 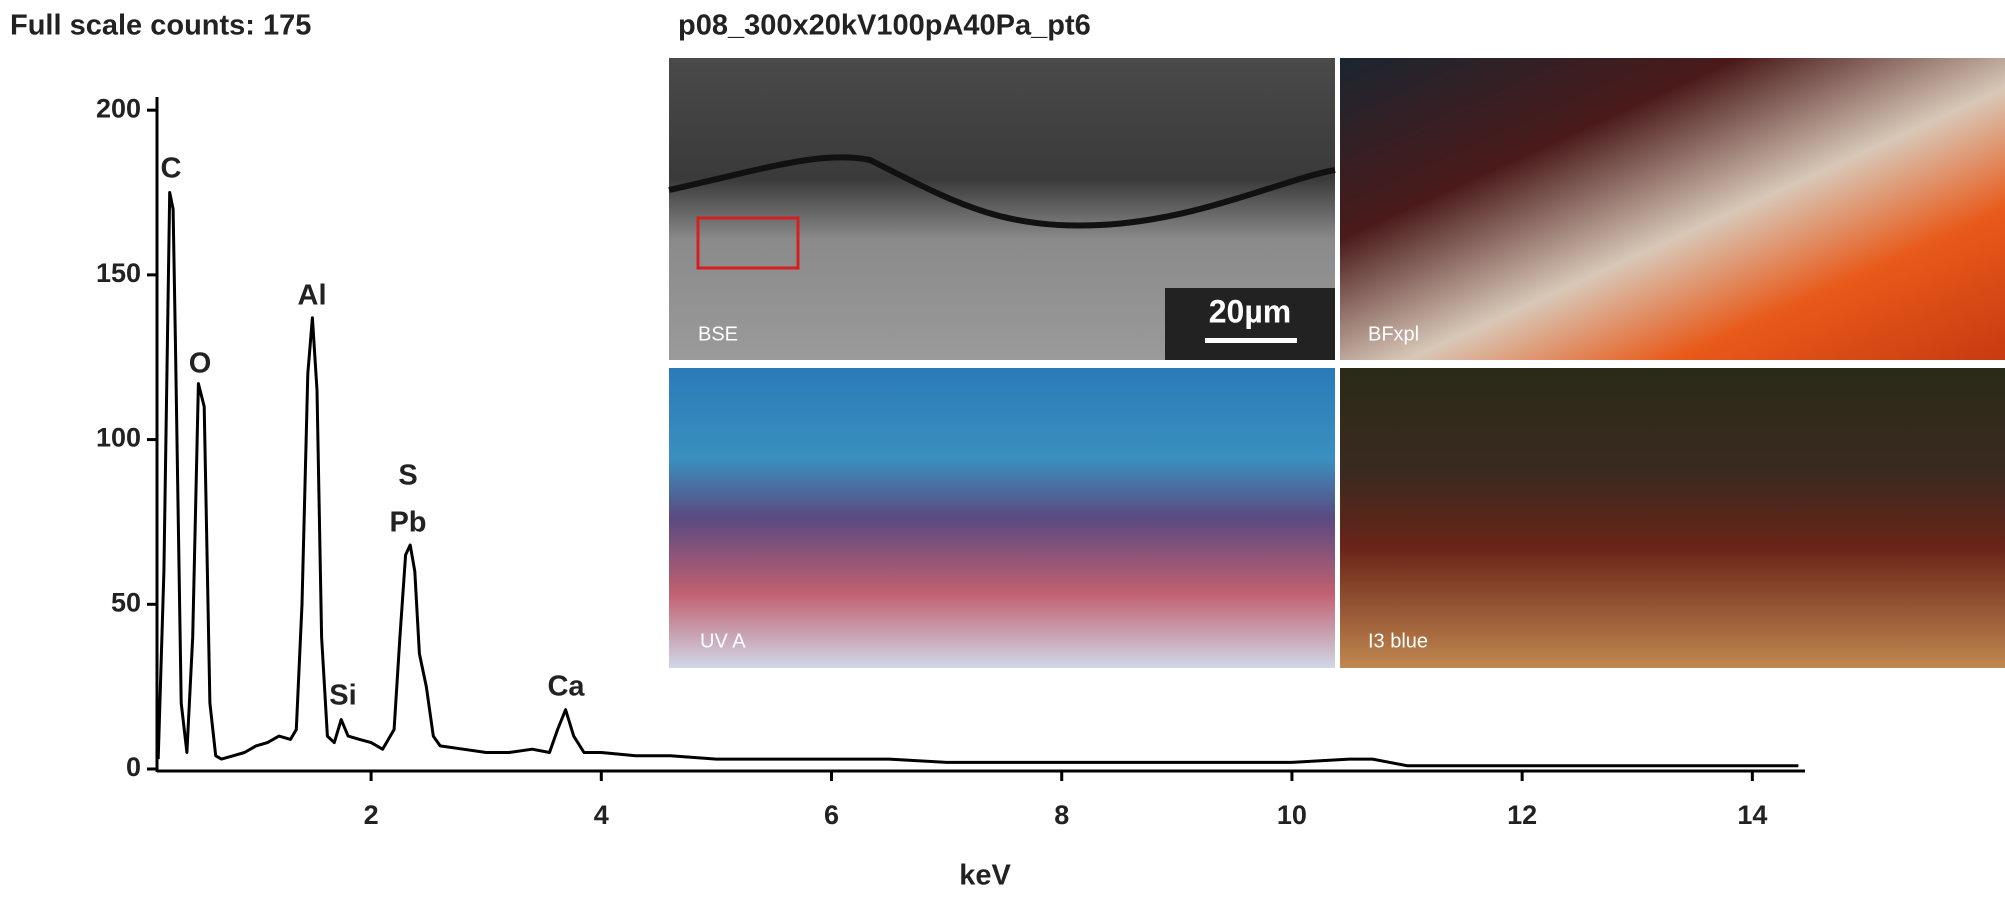 What do you see at coordinates (985, 876) in the screenshot?
I see `x-axis-label: keV` at bounding box center [985, 876].